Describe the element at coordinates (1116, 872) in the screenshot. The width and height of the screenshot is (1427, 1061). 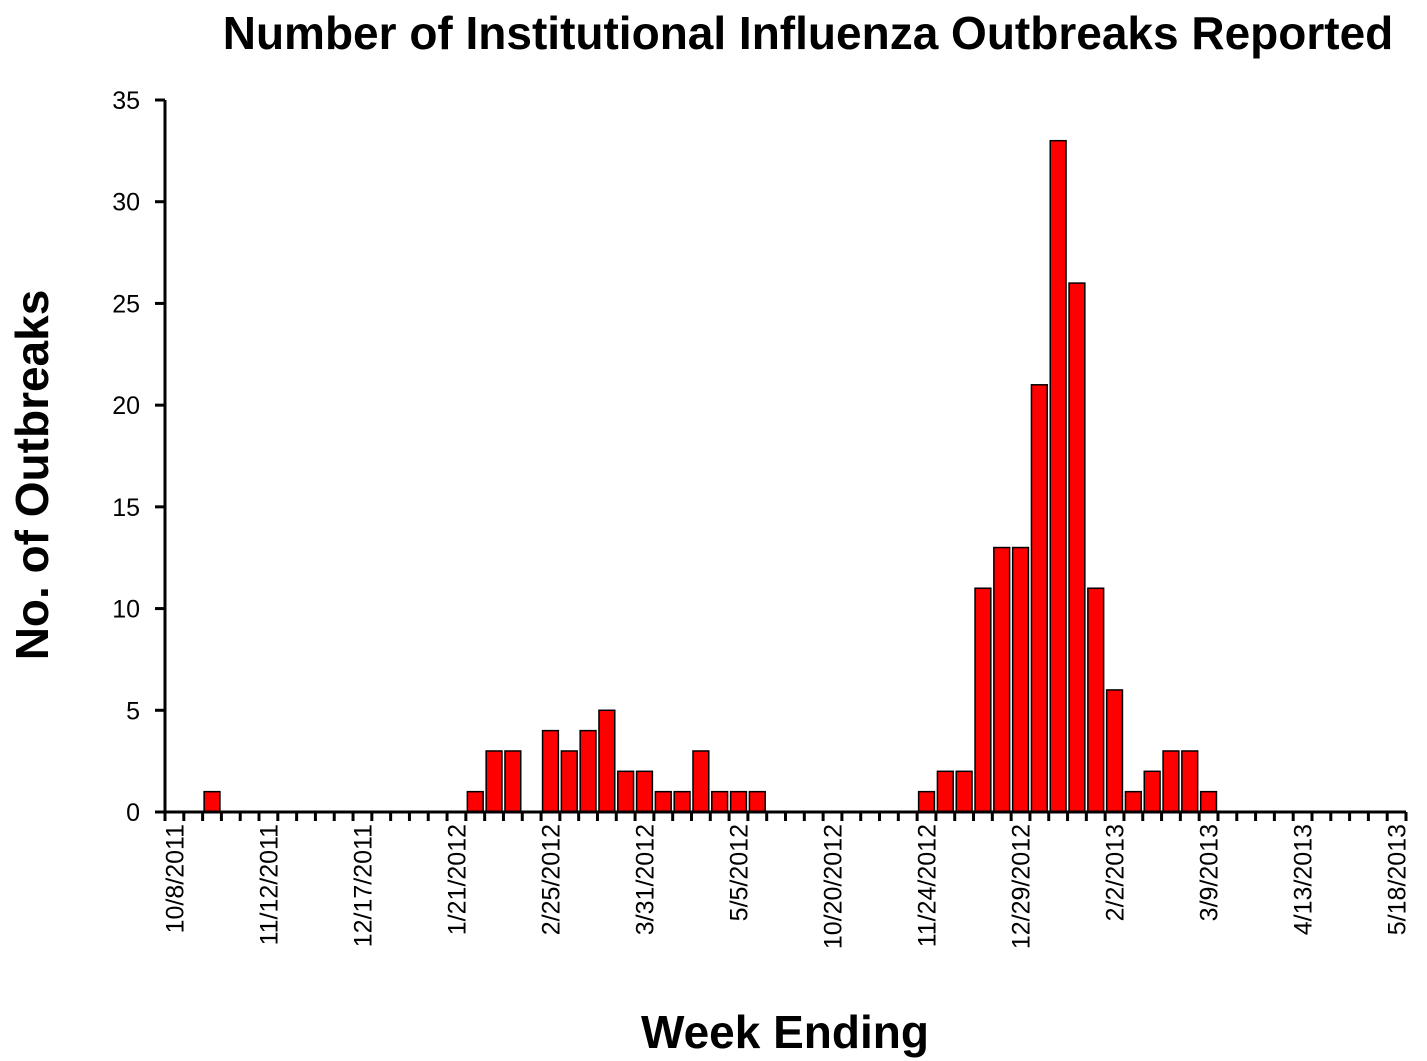
I see `x-tick-label: 2/2/2013` at that location.